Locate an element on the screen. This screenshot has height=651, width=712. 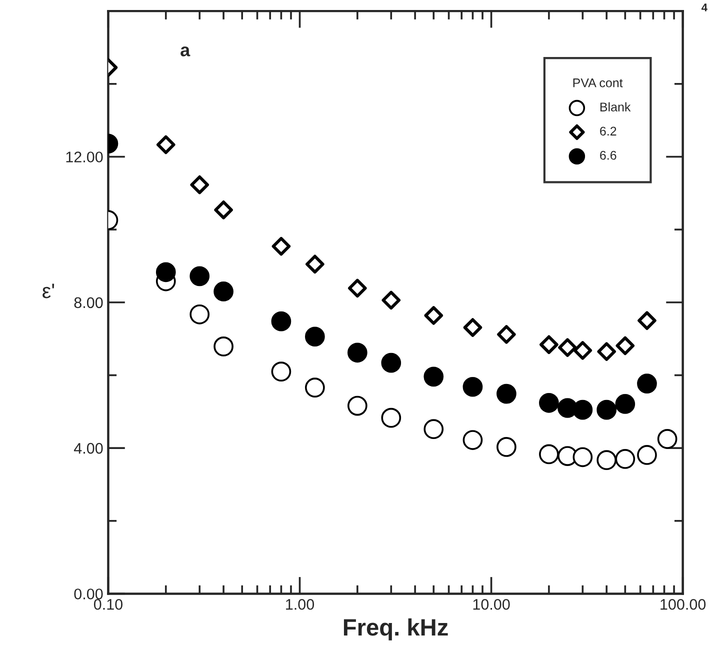
y-tick-label: 4.00 is located at coordinates (88, 448).